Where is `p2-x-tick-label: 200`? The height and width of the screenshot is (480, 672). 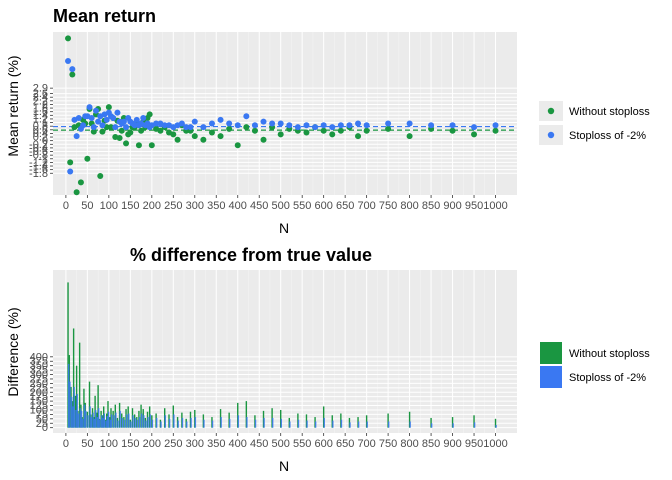 p2-x-tick-label: 200 is located at coordinates (152, 444).